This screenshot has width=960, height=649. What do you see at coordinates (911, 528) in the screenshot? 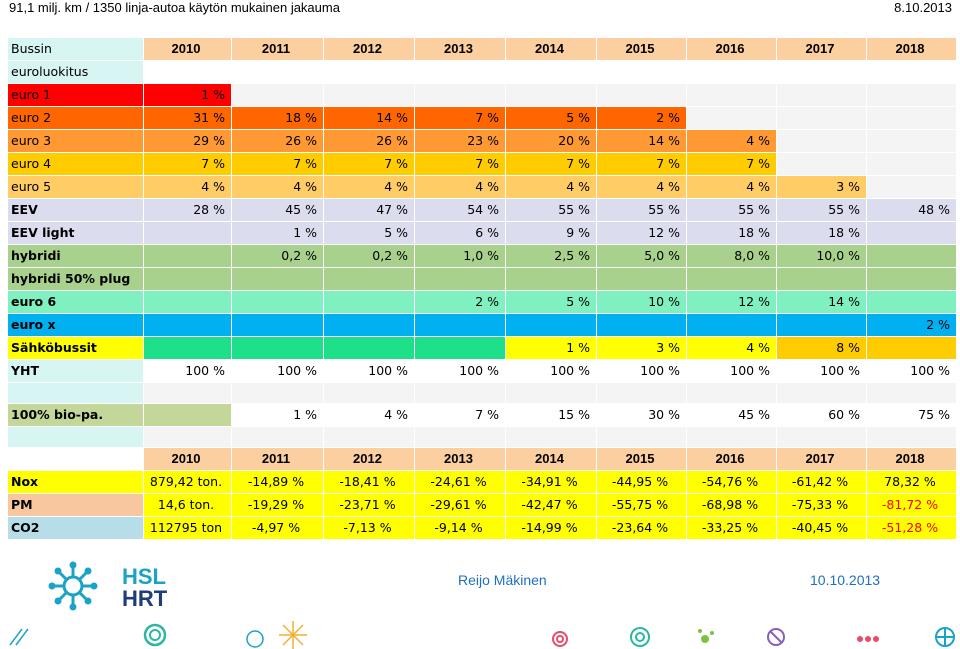
I see `table-cell: -51,28 %` at bounding box center [911, 528].